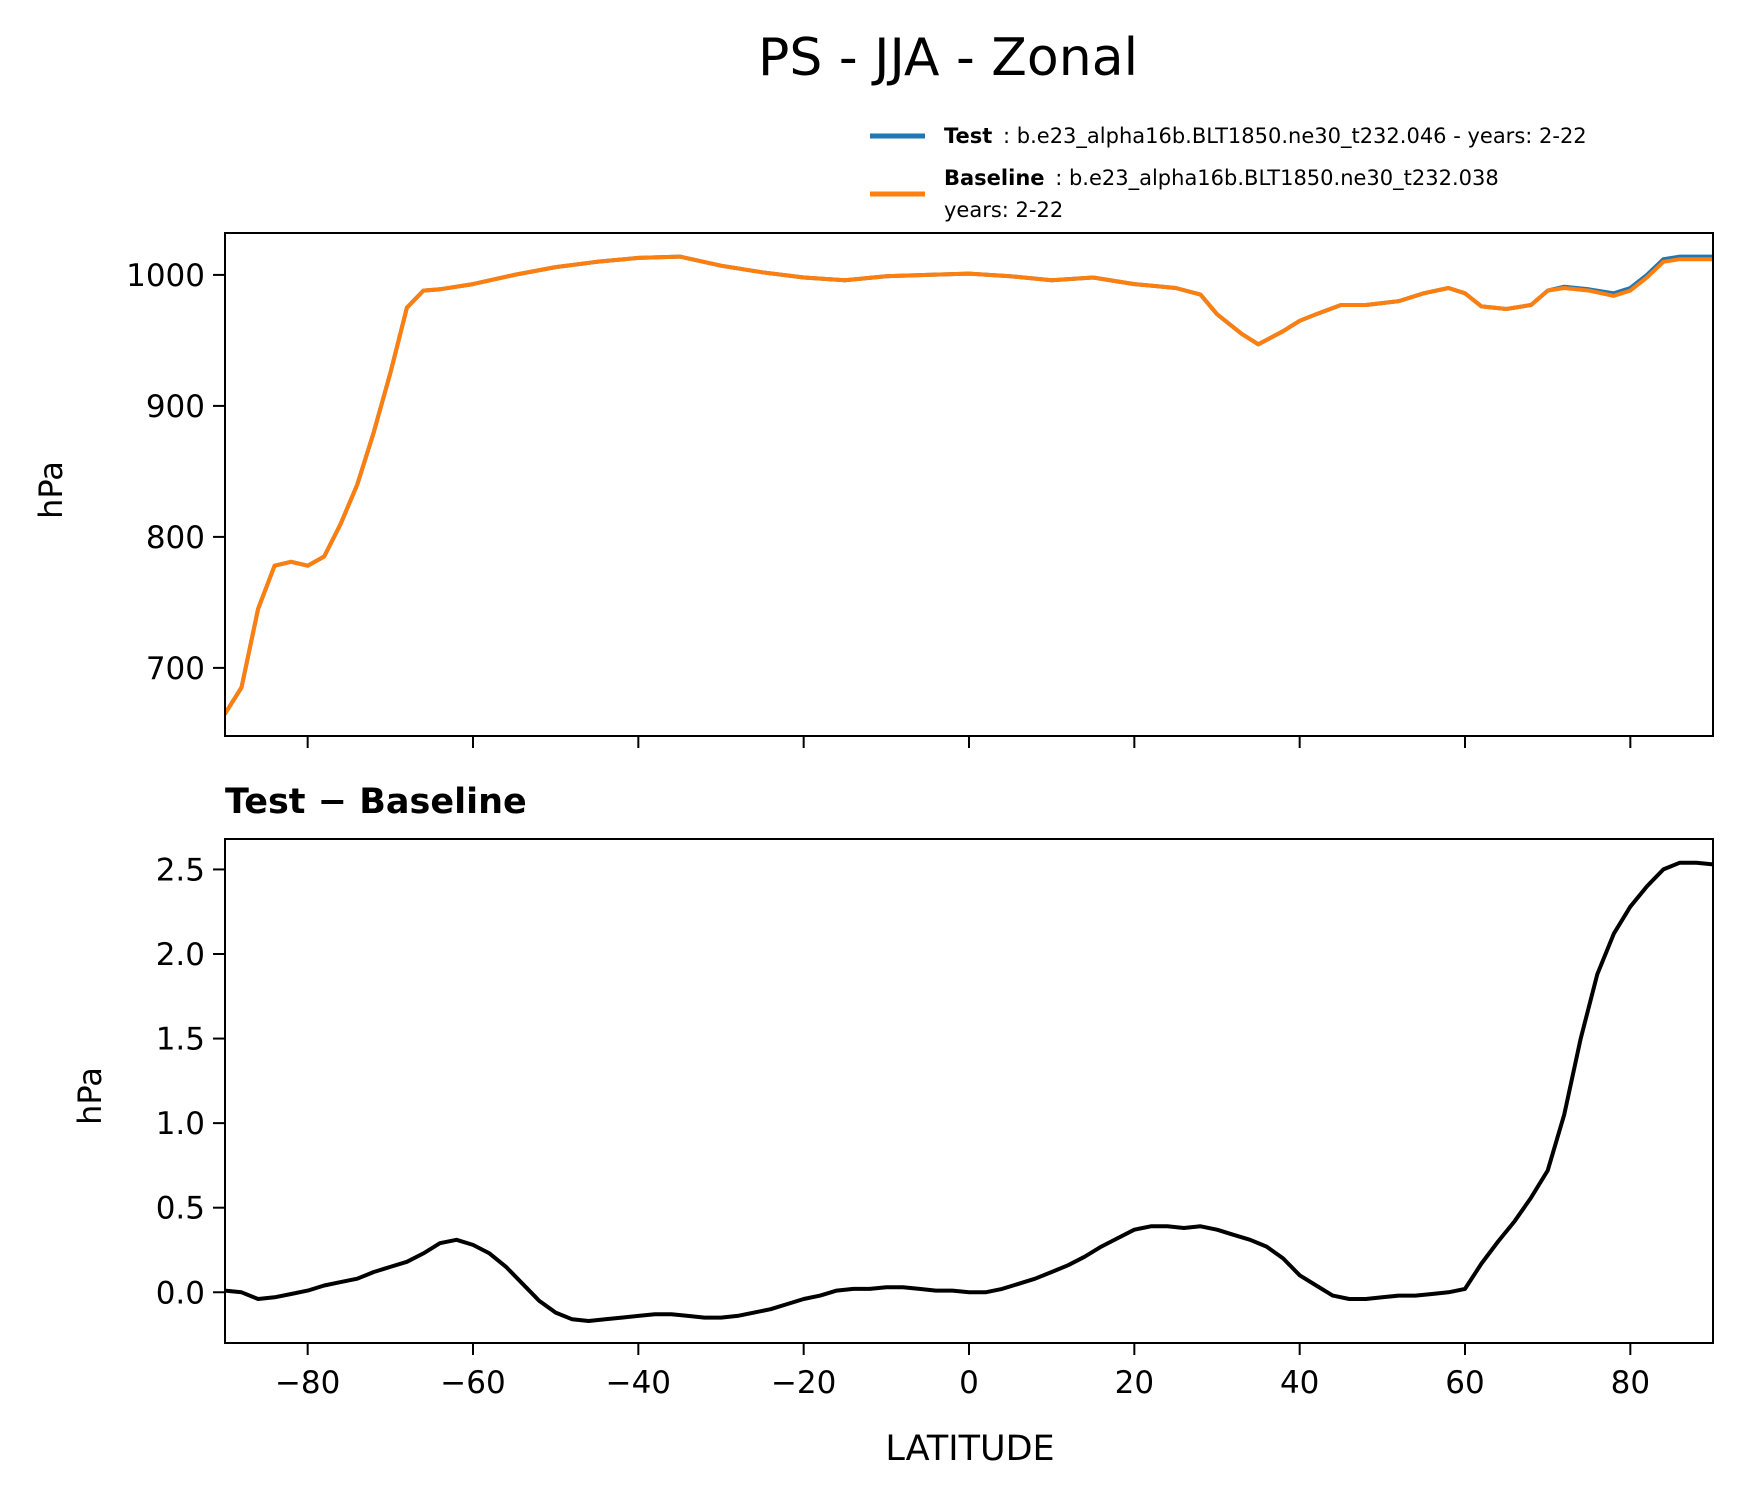 This screenshot has width=1739, height=1496. Describe the element at coordinates (969, 1383) in the screenshot. I see `bottom-xtick-label: 0` at that location.